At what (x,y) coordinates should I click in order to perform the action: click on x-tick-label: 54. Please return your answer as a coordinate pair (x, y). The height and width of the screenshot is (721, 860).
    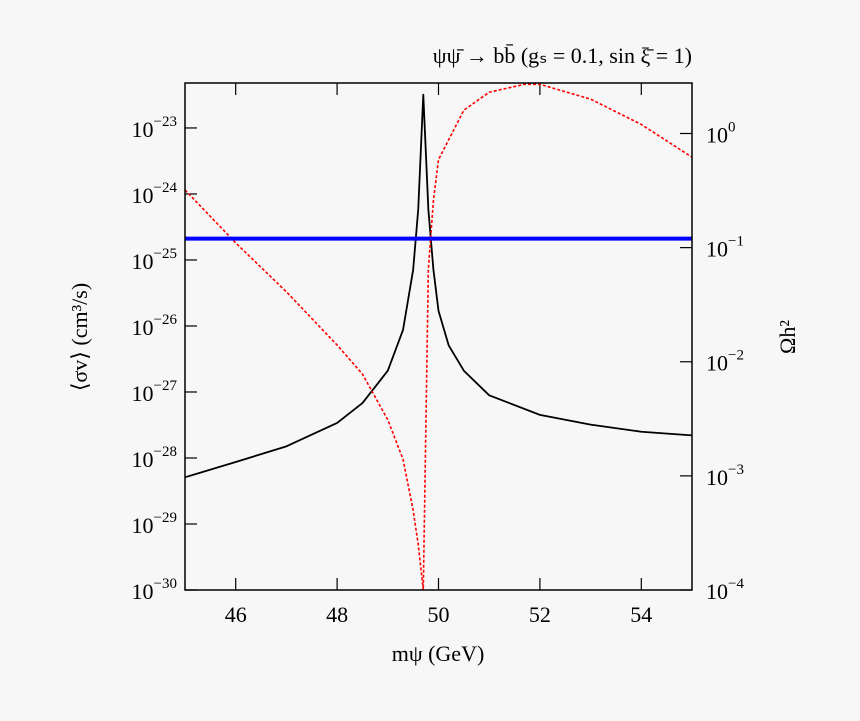
    Looking at the image, I should click on (641, 614).